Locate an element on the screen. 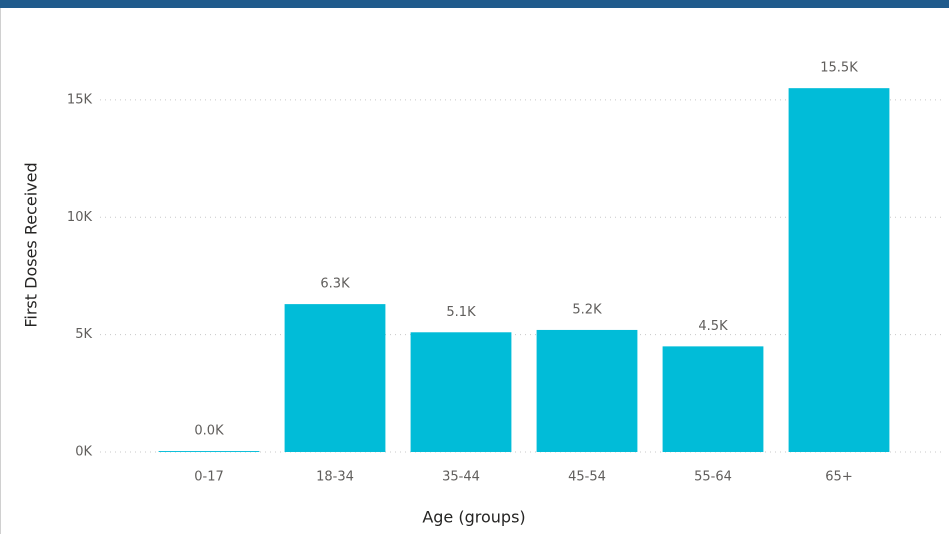  data-label: 6.3K is located at coordinates (335, 284).